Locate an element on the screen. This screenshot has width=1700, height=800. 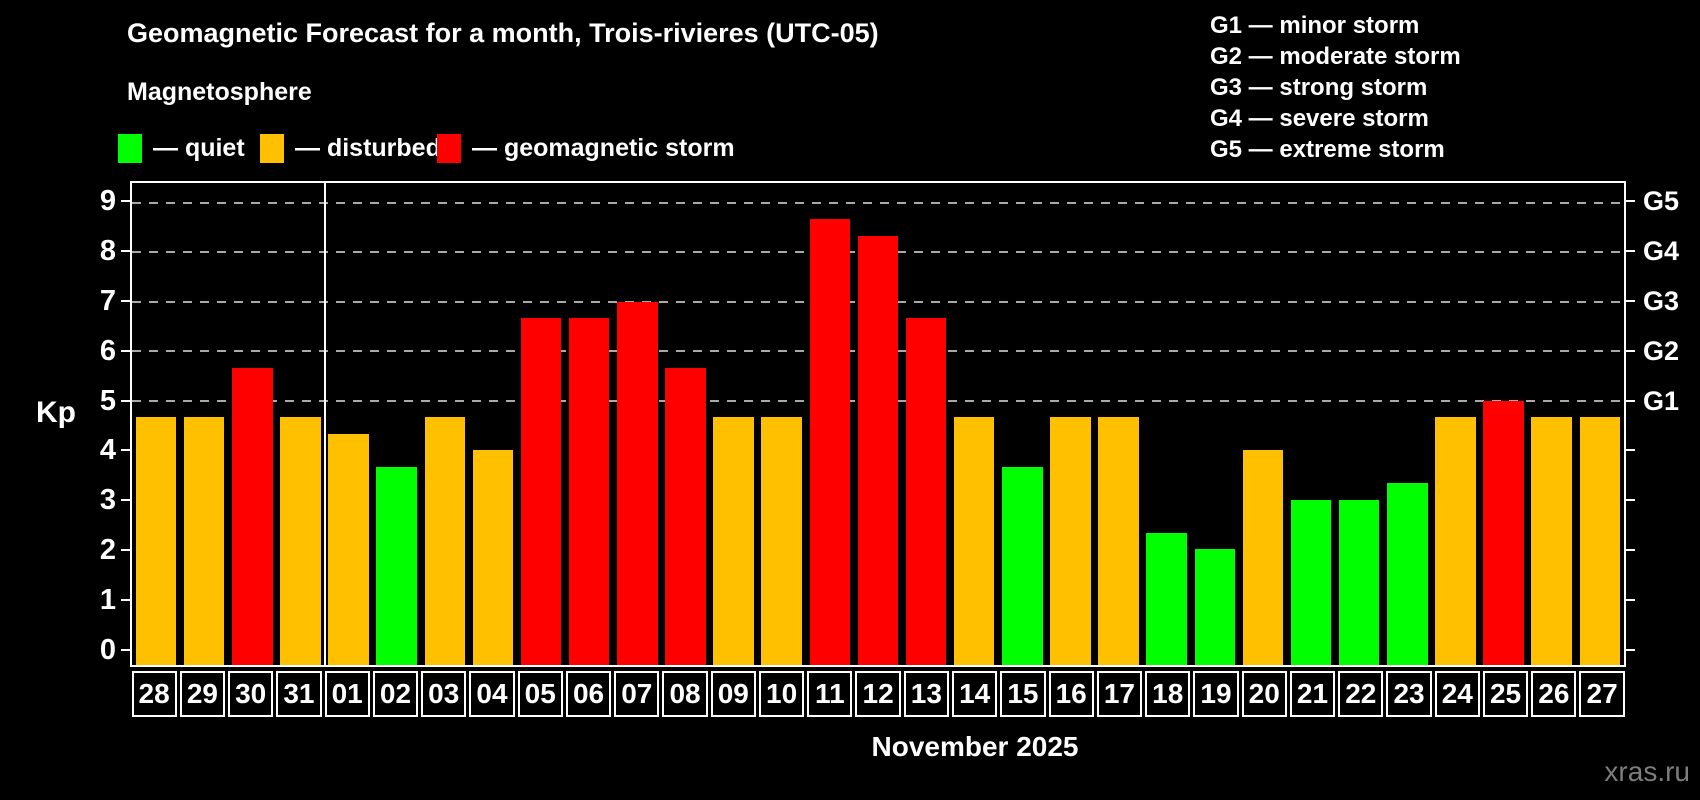
day-label-cell: 03 is located at coordinates (444, 694).